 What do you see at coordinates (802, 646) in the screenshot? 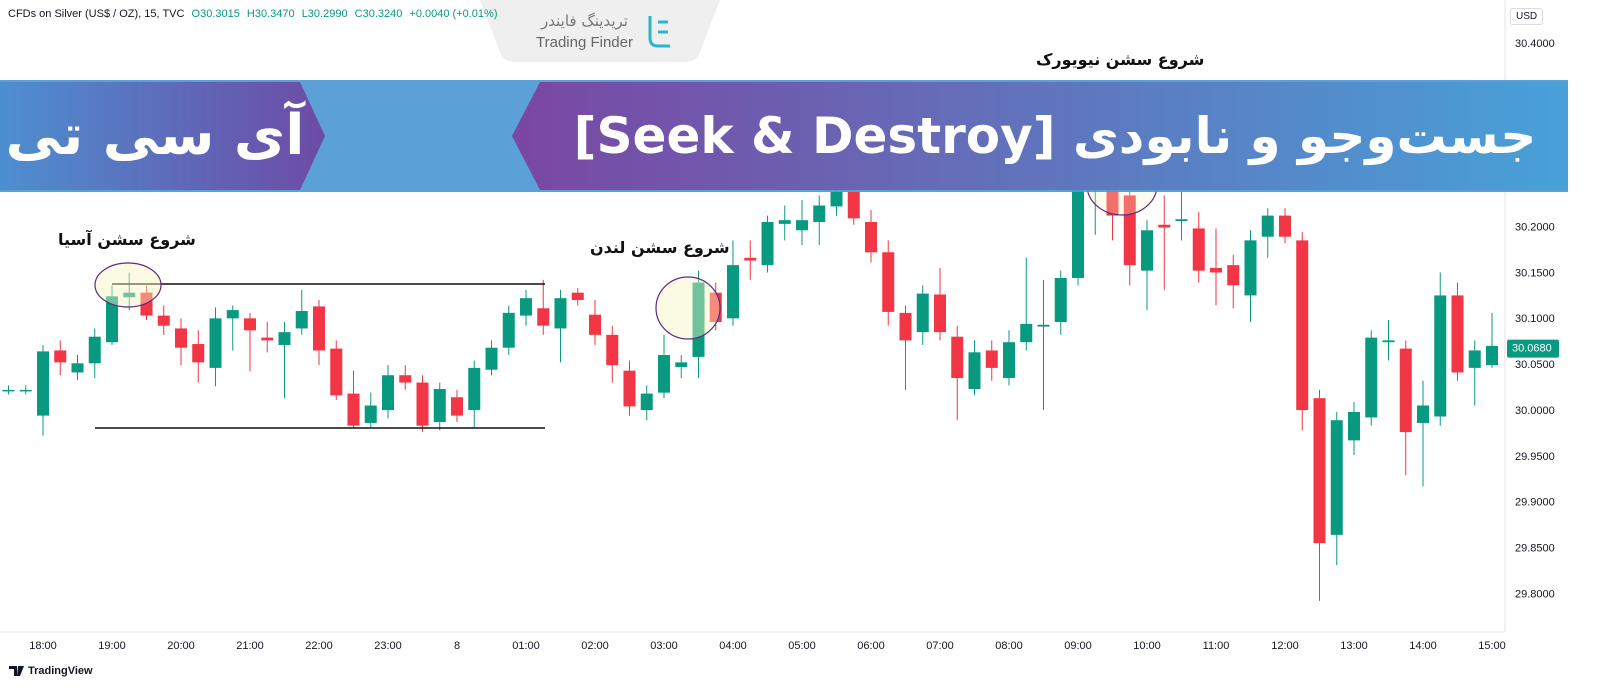
I see `x-tick-label: 05:00` at bounding box center [802, 646].